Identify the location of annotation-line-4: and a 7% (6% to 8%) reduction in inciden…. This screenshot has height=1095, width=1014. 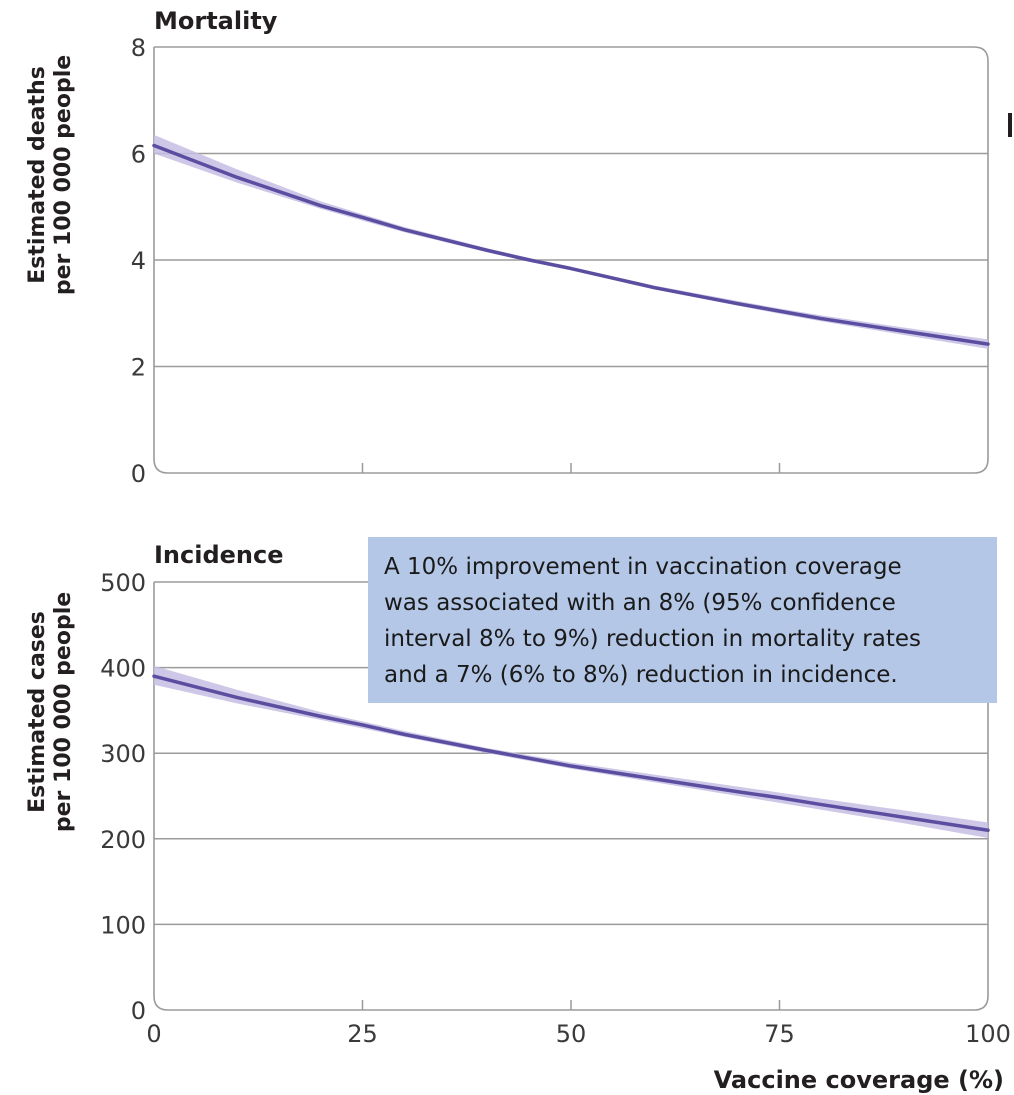
(641, 675).